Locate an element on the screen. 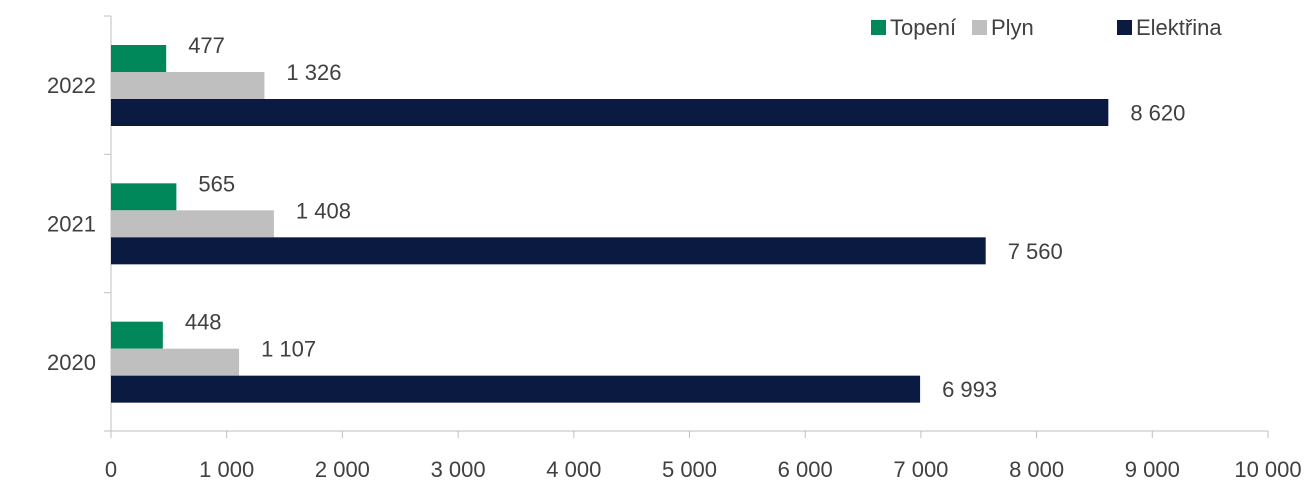 Image resolution: width=1313 pixels, height=481 pixels. category-label: 2020 is located at coordinates (71, 362).